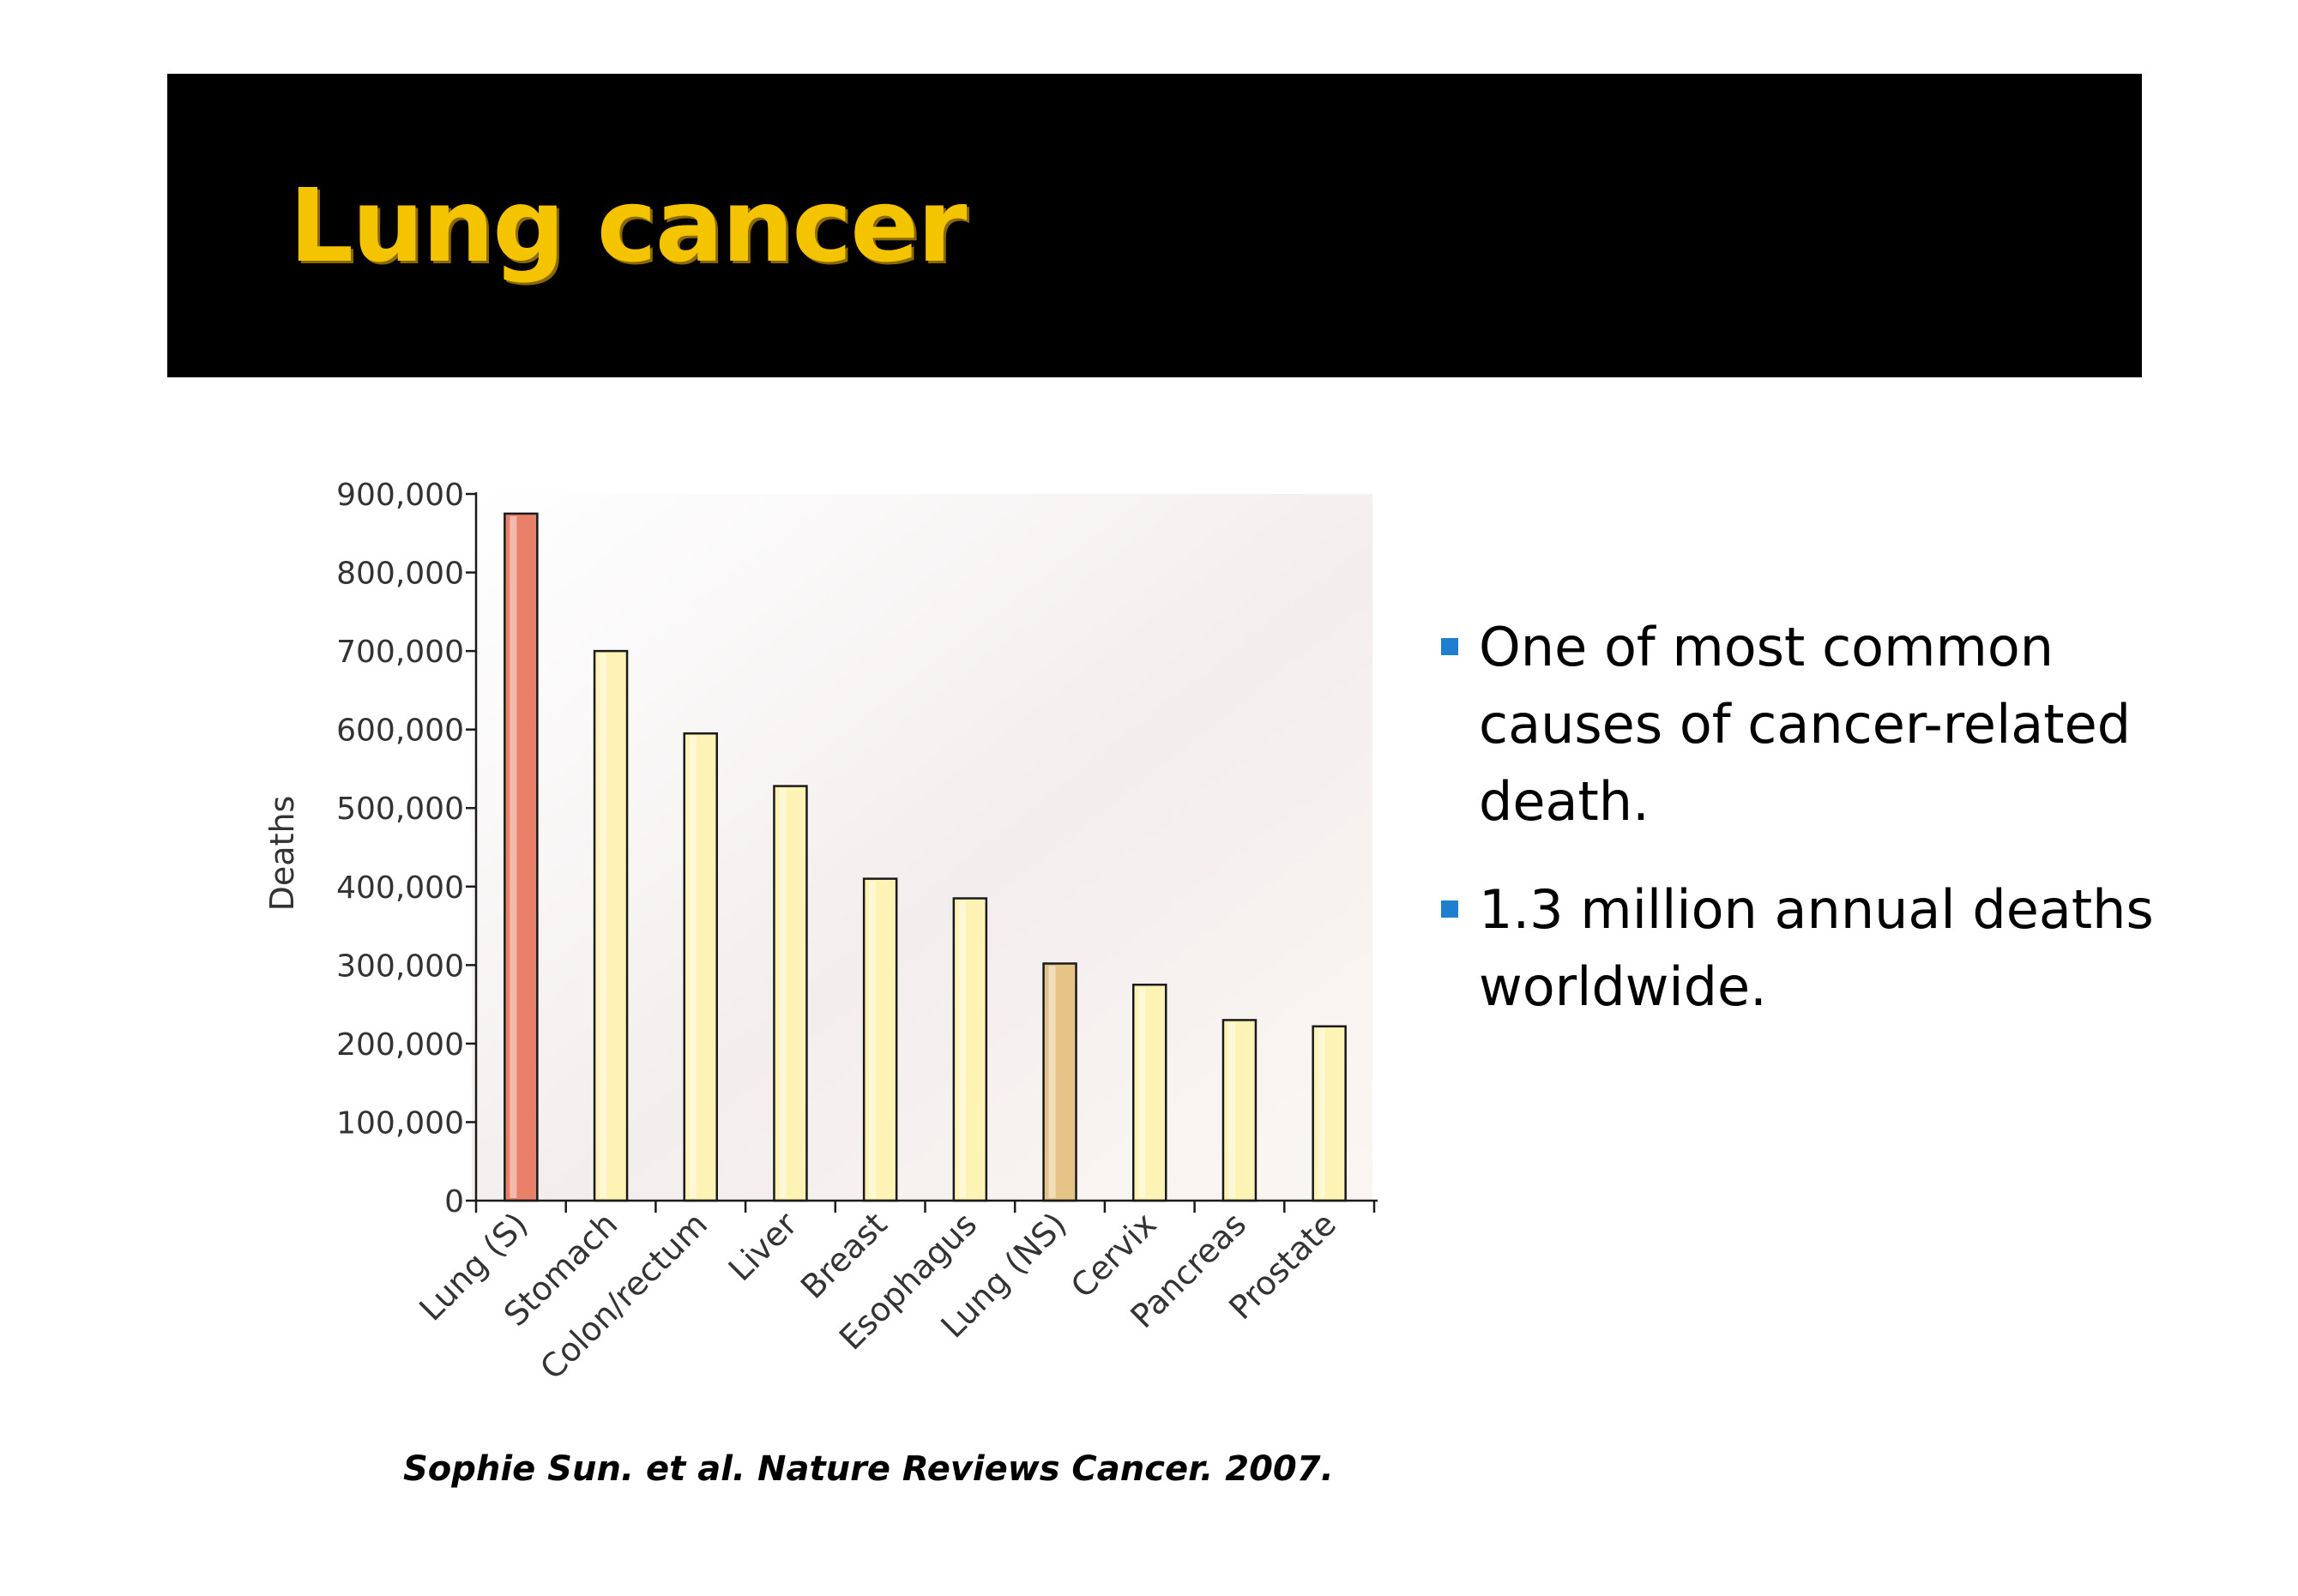  Describe the element at coordinates (628, 226) in the screenshot. I see `slide-title: Lung cancer` at that location.